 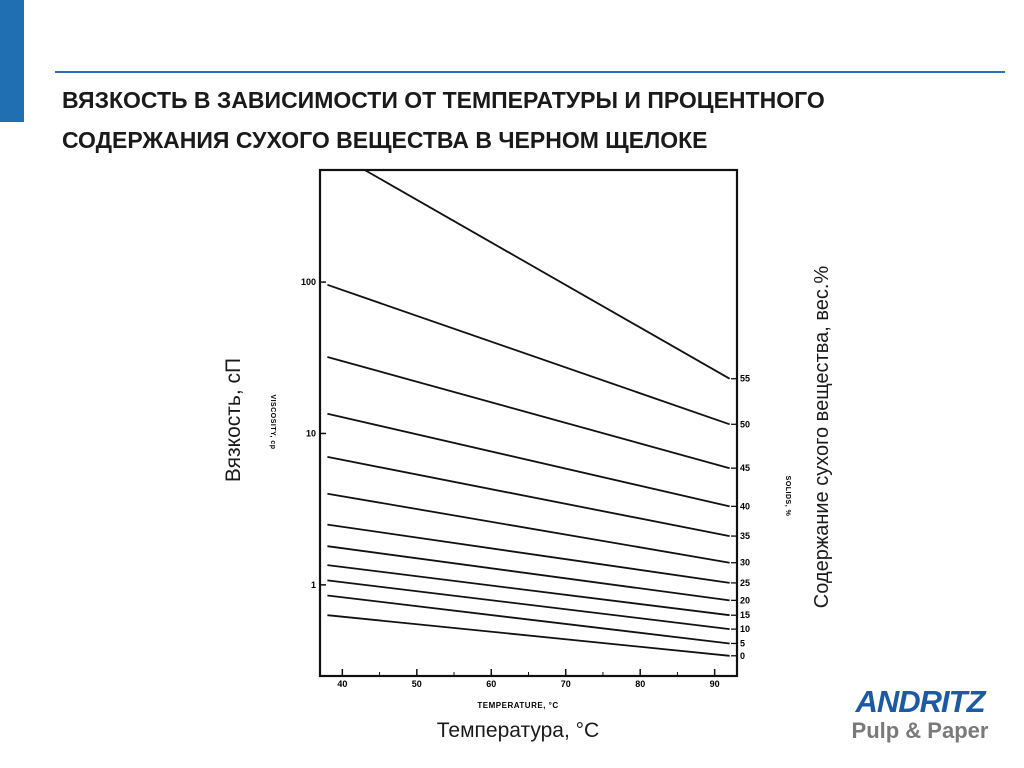 I want to click on y-axis: 100 10 1, so click(x=313, y=433).